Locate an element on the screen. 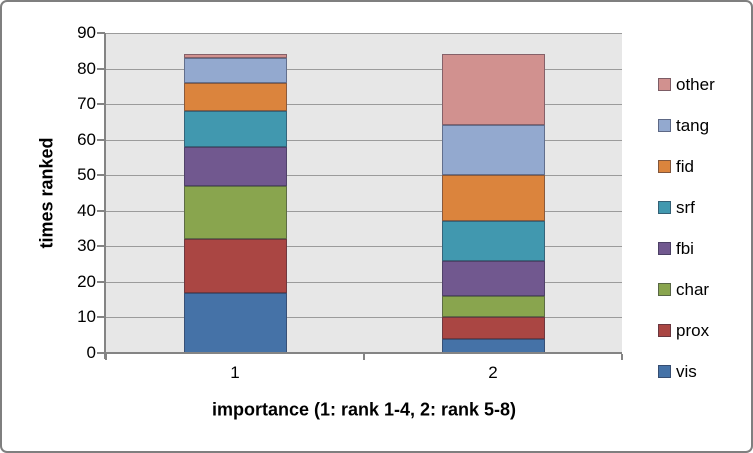 The image size is (753, 453). y-axis-line is located at coordinates (105, 196).